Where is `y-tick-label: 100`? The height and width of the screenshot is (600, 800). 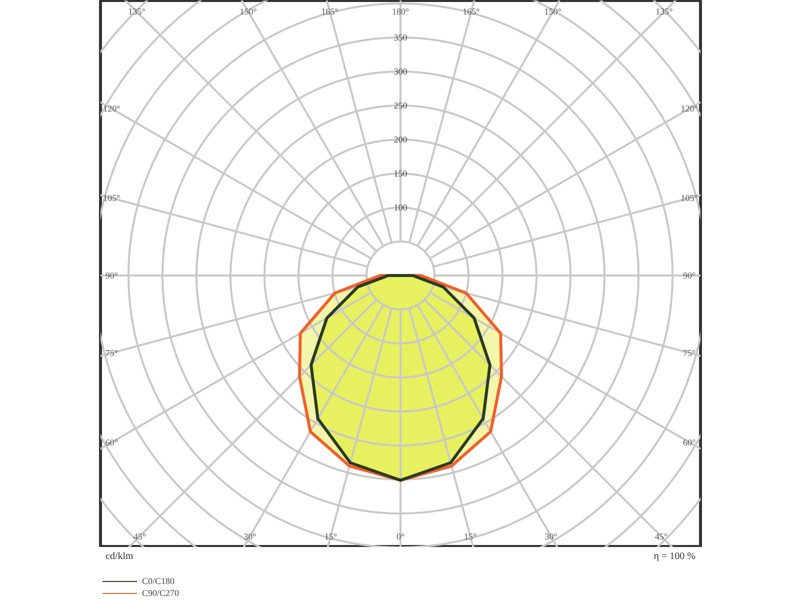 y-tick-label: 100 is located at coordinates (401, 207).